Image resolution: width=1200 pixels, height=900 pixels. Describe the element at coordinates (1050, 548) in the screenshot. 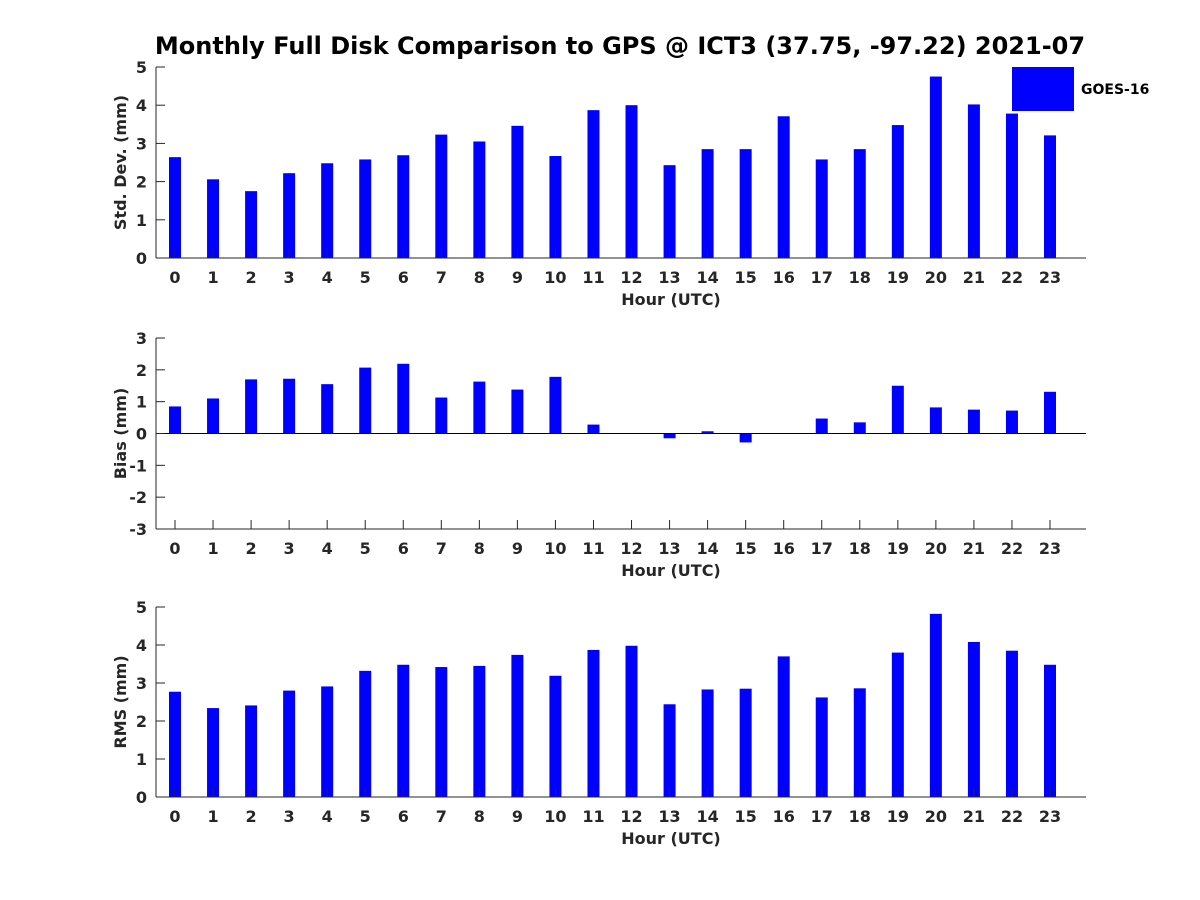

I see `bias-x-tick-label: 23` at that location.